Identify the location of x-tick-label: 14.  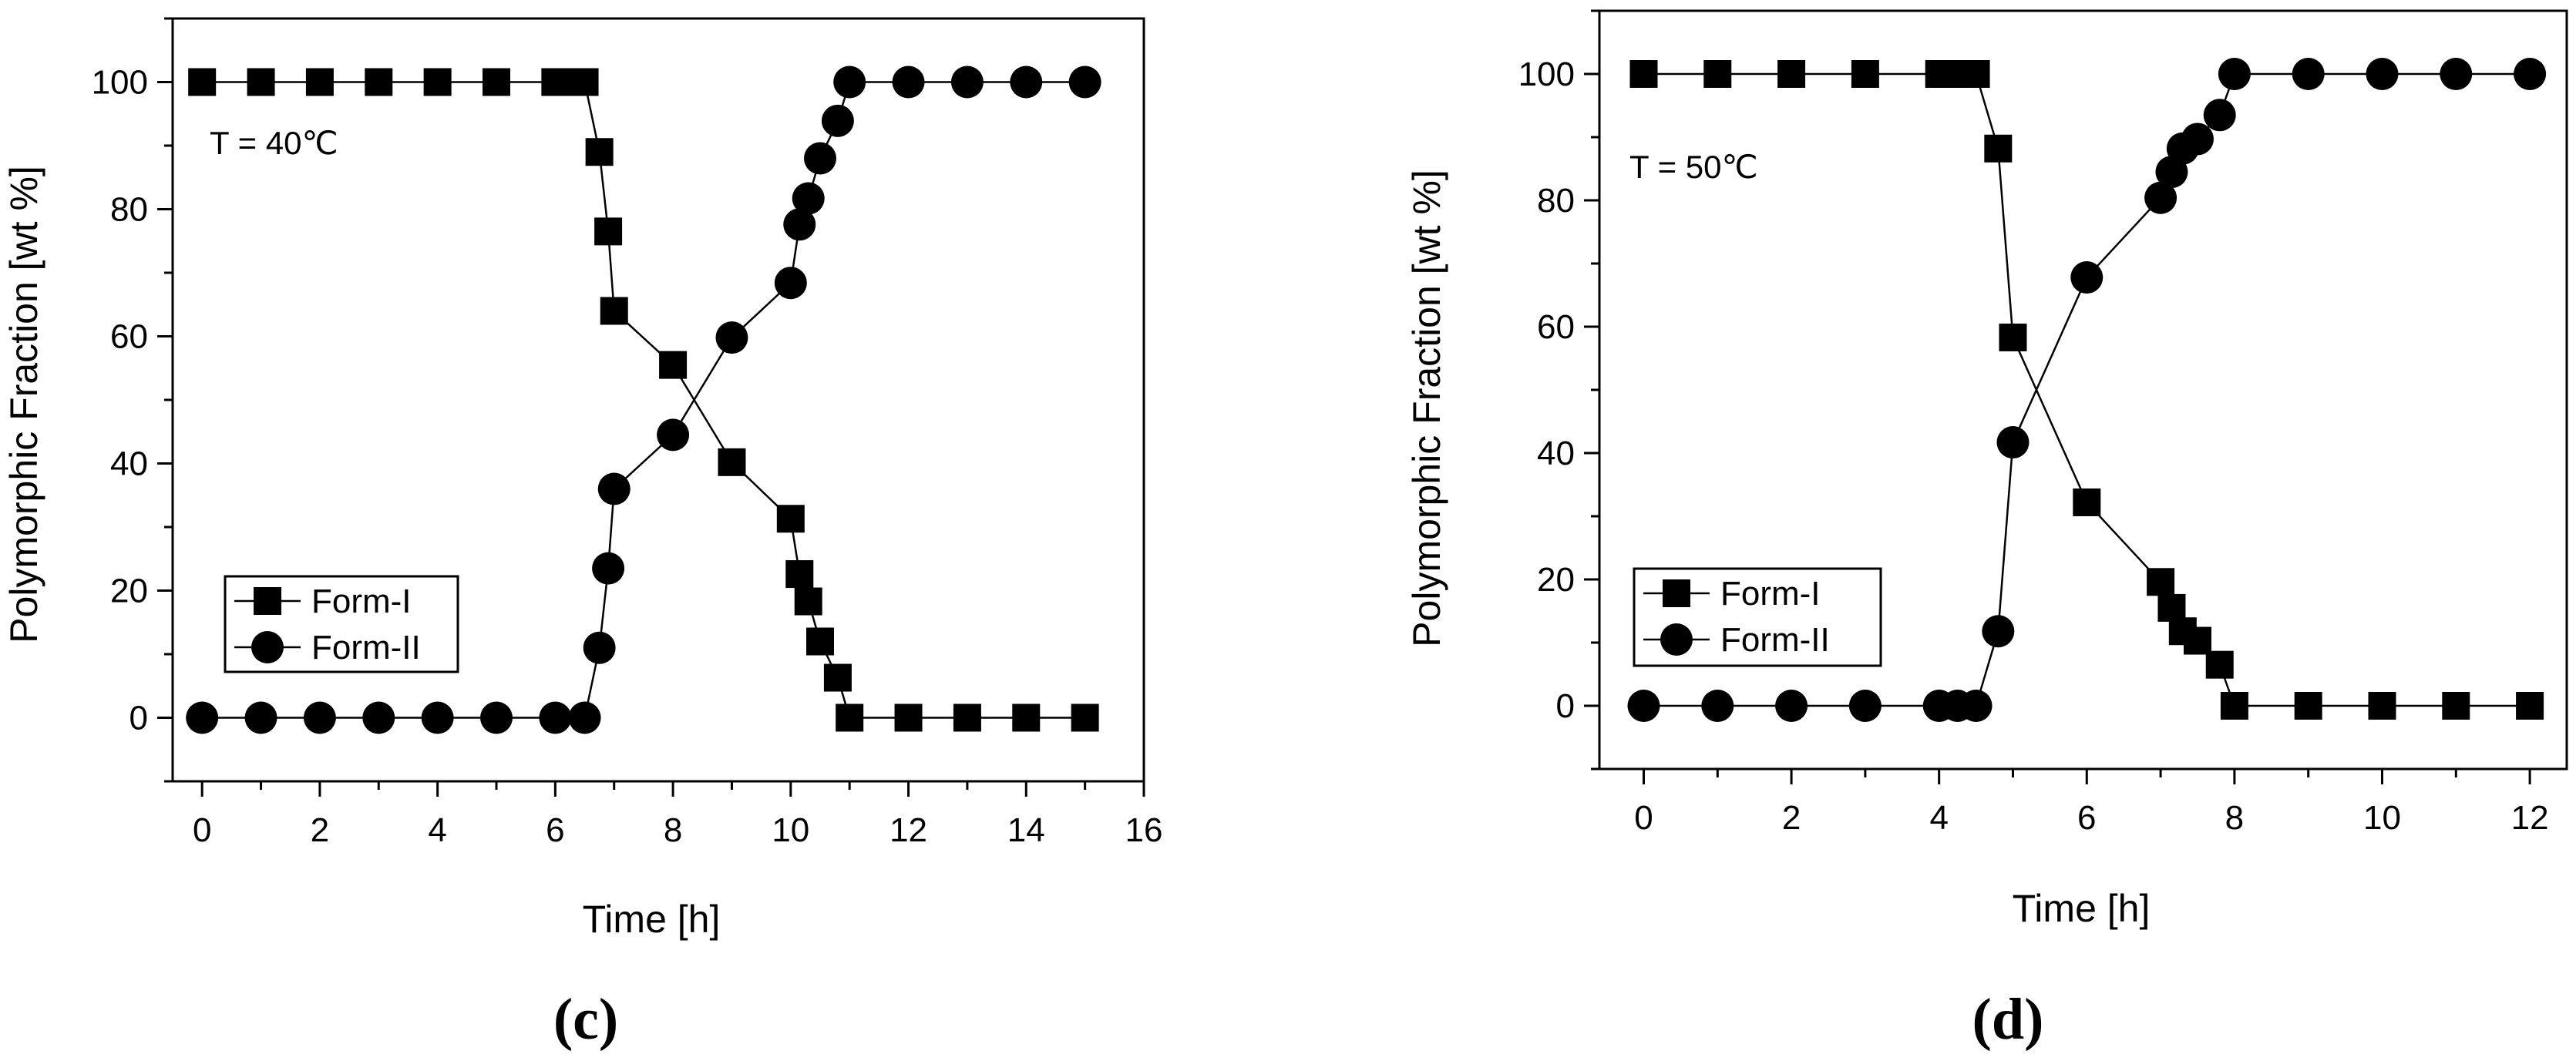
(1026, 830).